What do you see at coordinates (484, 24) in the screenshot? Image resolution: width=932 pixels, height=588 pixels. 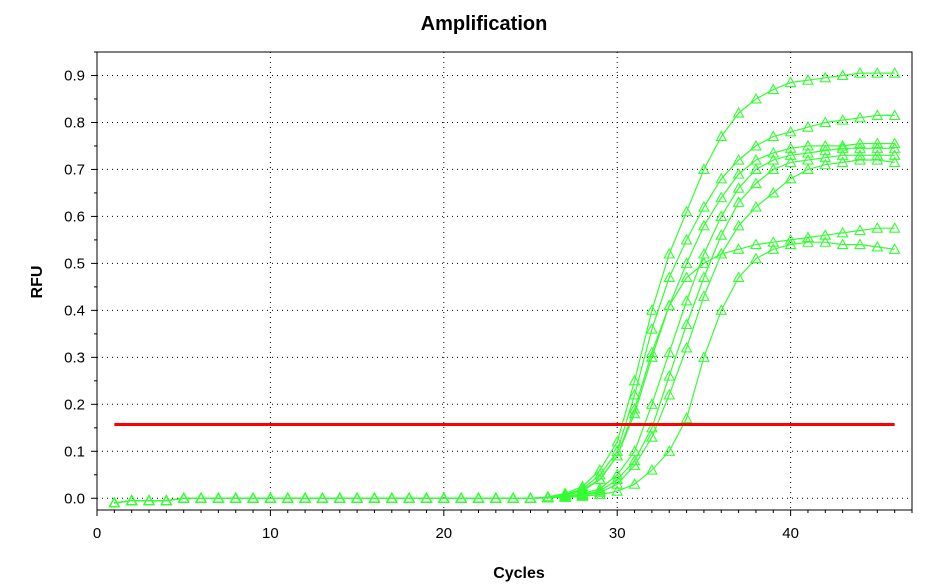 I see `chart-title: Amplification` at bounding box center [484, 24].